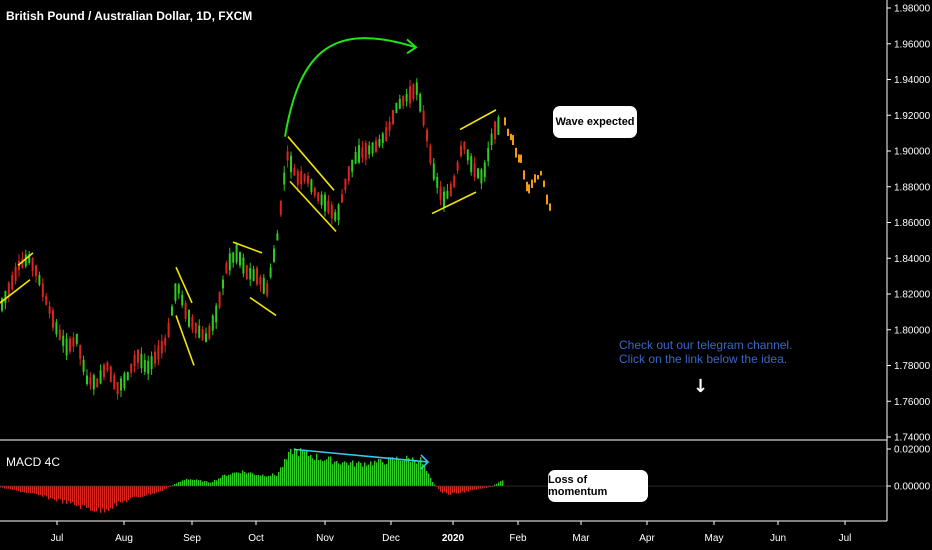  I want to click on macd-tick-label: 0.02000, so click(912, 450).